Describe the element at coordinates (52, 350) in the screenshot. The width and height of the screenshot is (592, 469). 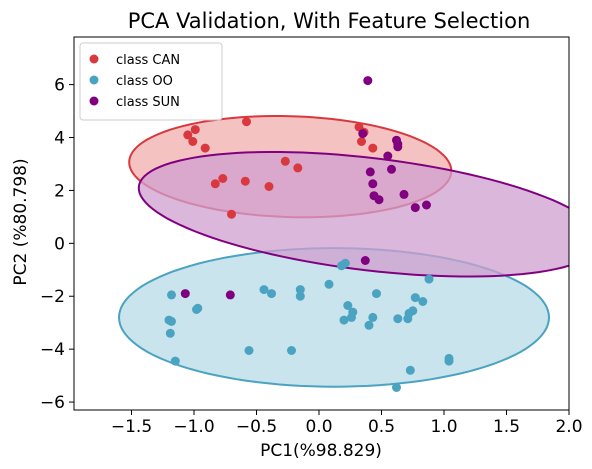
I see `y-tick-label: −4` at that location.